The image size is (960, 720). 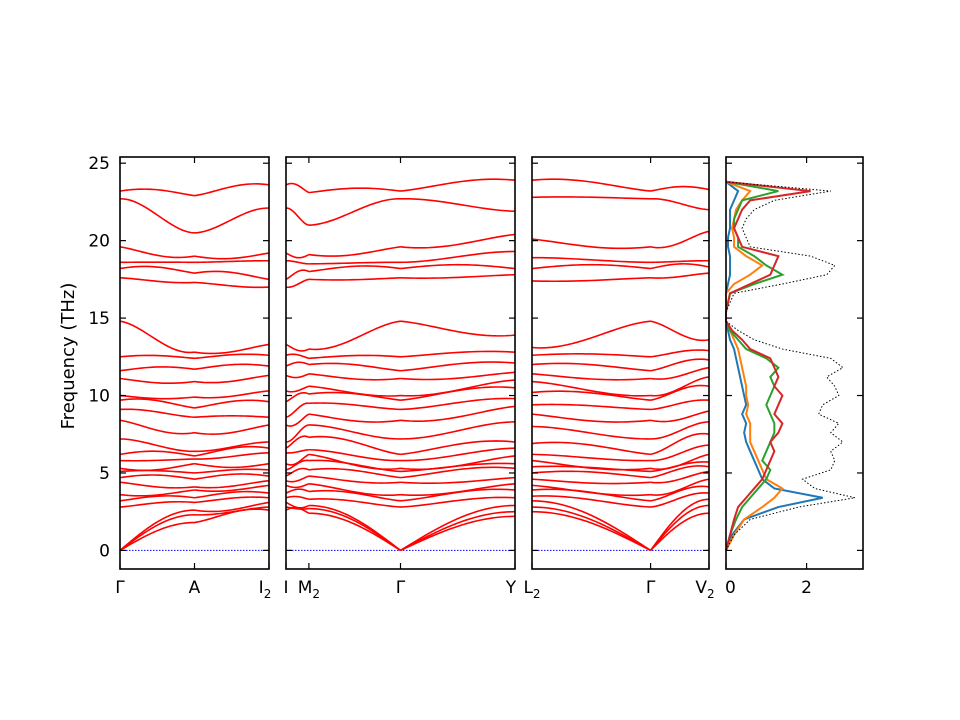 What do you see at coordinates (157, 493) in the screenshot?
I see `band-line-p1-s1-b6` at bounding box center [157, 493].